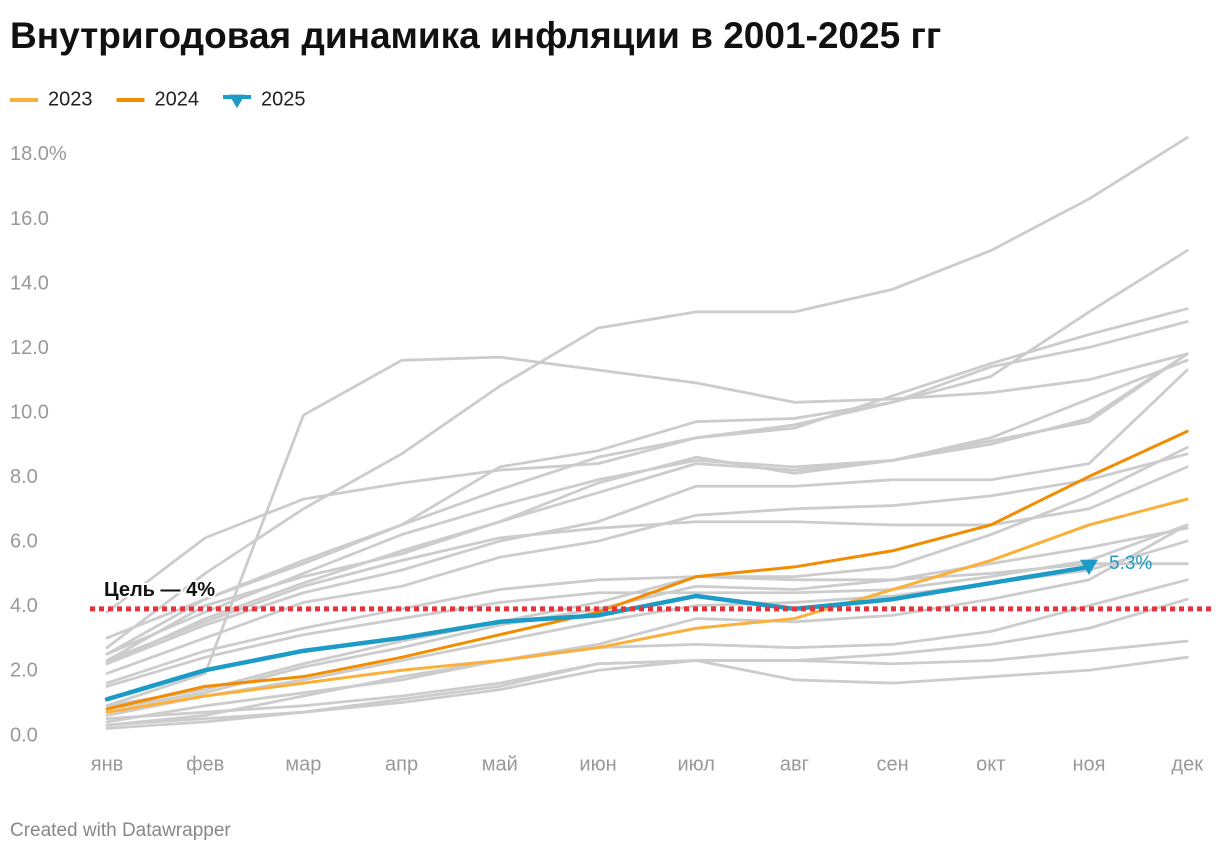  I want to click on x-tick-label: дек, so click(1187, 764).